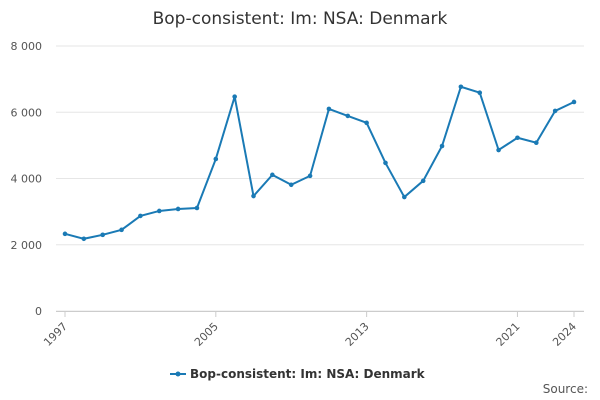  Describe the element at coordinates (178, 374) in the screenshot. I see `legend-marker` at that location.